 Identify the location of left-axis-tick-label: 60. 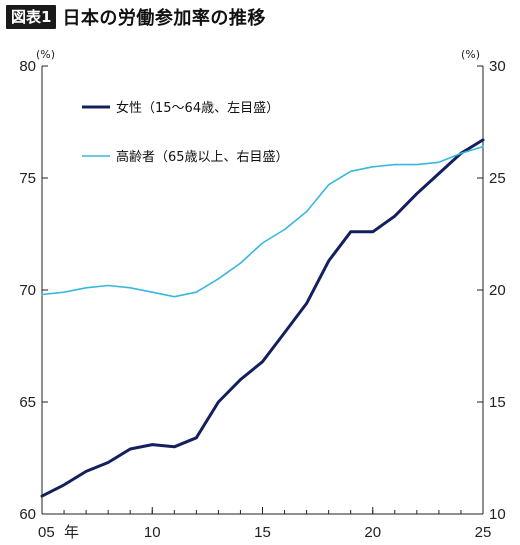
(27, 514).